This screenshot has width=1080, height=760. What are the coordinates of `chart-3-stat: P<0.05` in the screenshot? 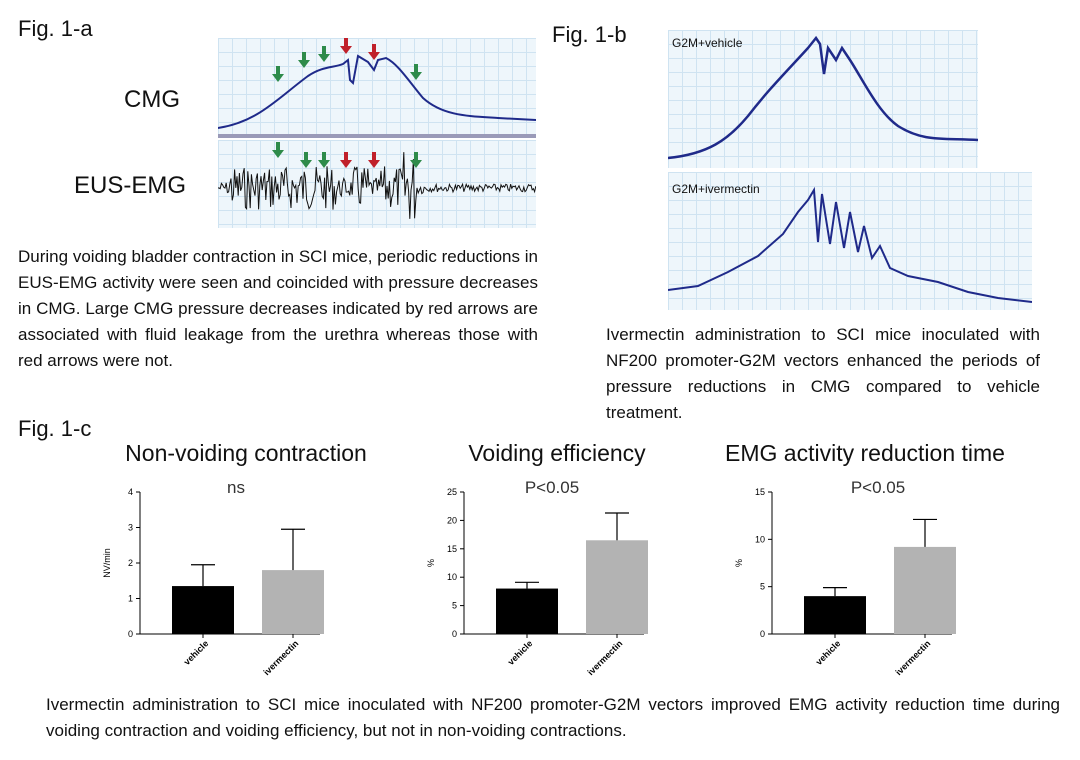 It's located at (878, 487).